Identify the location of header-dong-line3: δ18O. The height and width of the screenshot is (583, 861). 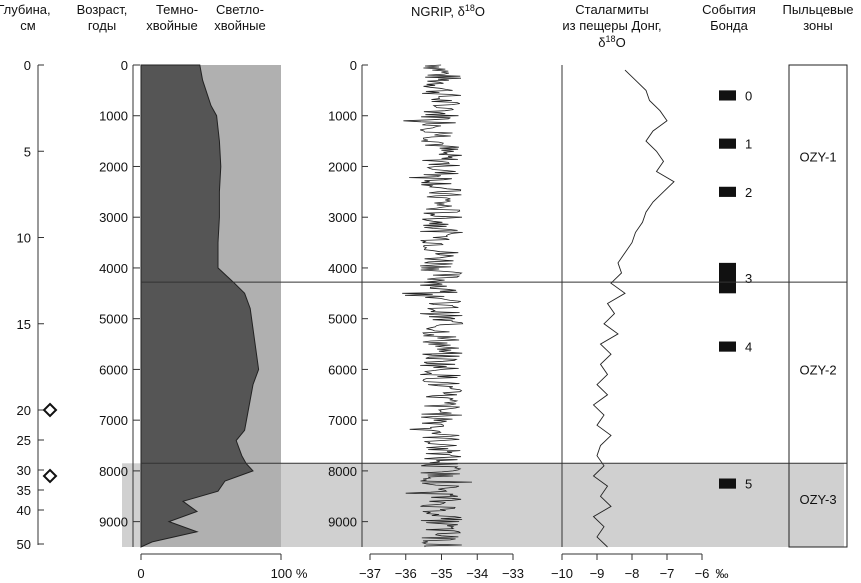
(611, 42).